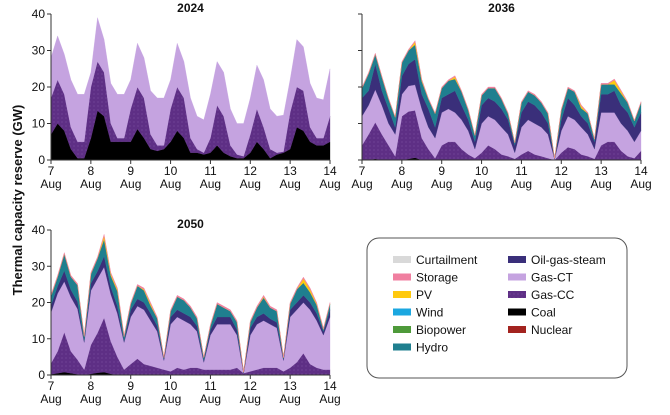  I want to click on panel-title: 2024, so click(190, 8).